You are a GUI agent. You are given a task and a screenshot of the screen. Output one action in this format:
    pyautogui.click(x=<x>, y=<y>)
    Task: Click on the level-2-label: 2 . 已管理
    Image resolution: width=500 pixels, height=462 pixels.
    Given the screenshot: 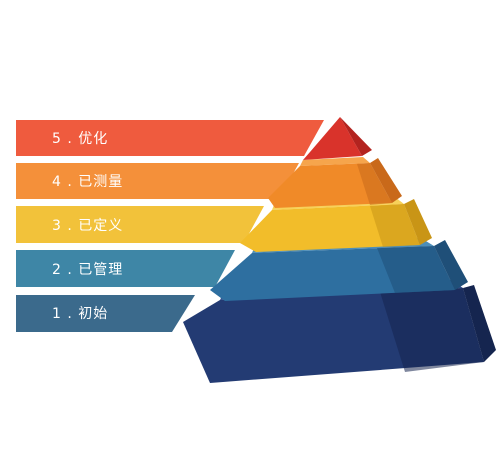 What is the action you would take?
    pyautogui.click(x=87, y=270)
    